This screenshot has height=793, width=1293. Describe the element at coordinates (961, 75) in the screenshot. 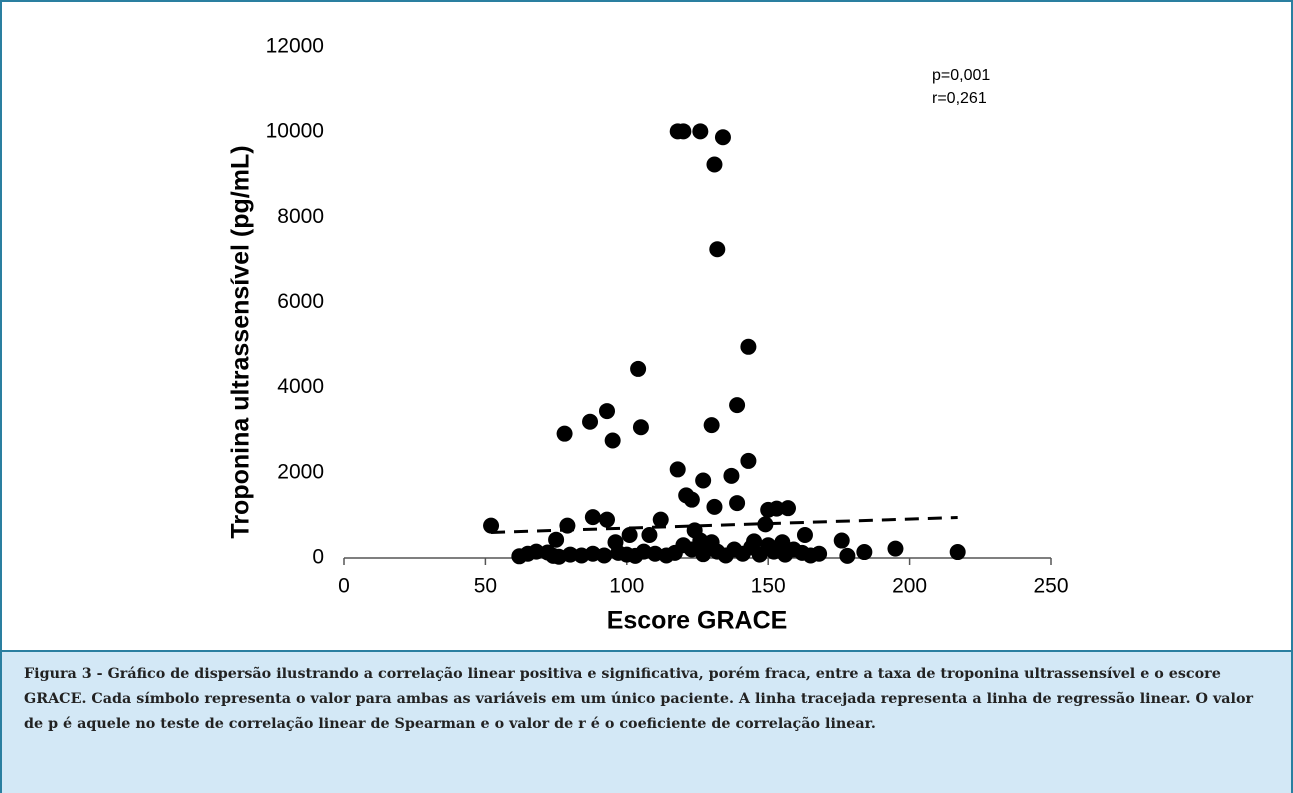

I see `annotation: p=0,001` at that location.